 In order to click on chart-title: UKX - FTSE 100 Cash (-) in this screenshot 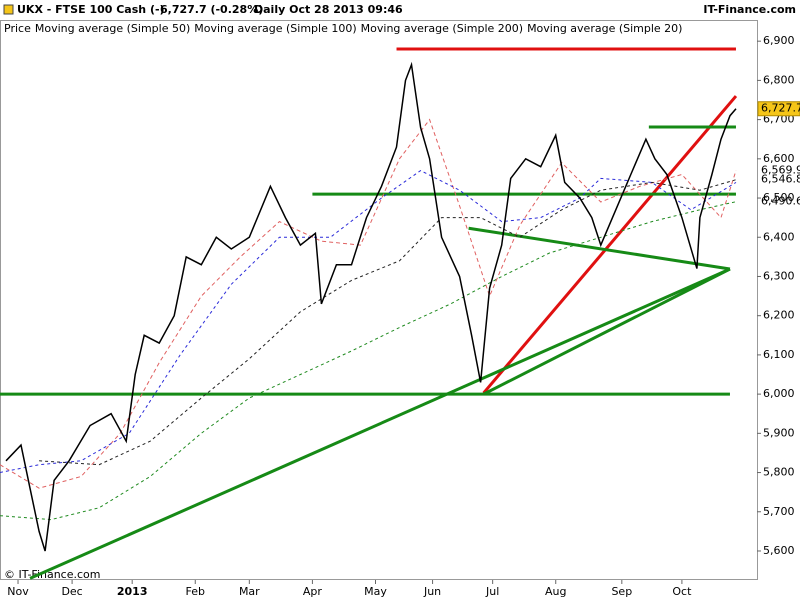, I will do `click(91, 9)`.